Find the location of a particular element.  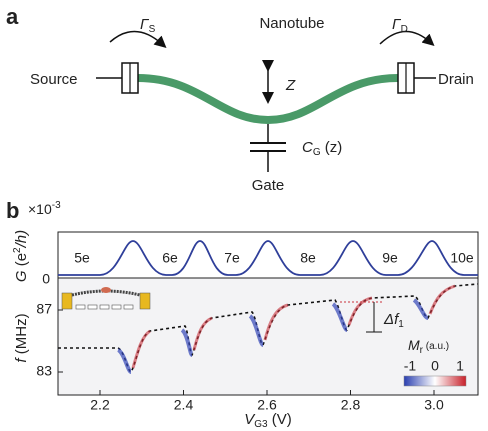

colorbar-tick-label: 0 is located at coordinates (435, 366).